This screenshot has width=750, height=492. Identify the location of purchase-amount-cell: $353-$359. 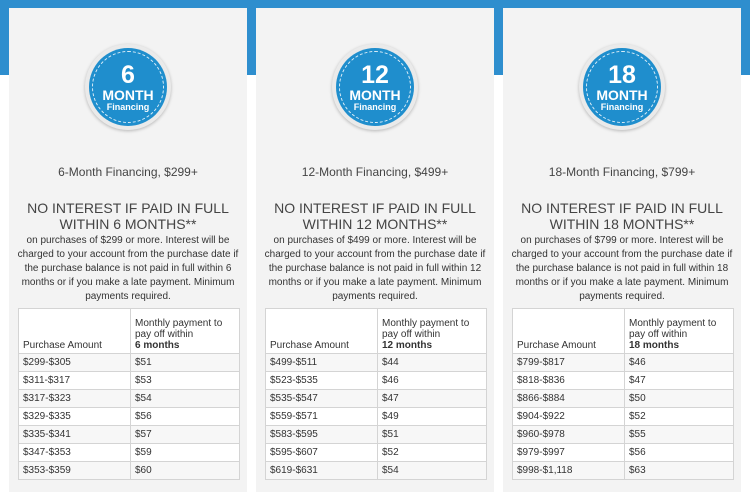
(74, 470).